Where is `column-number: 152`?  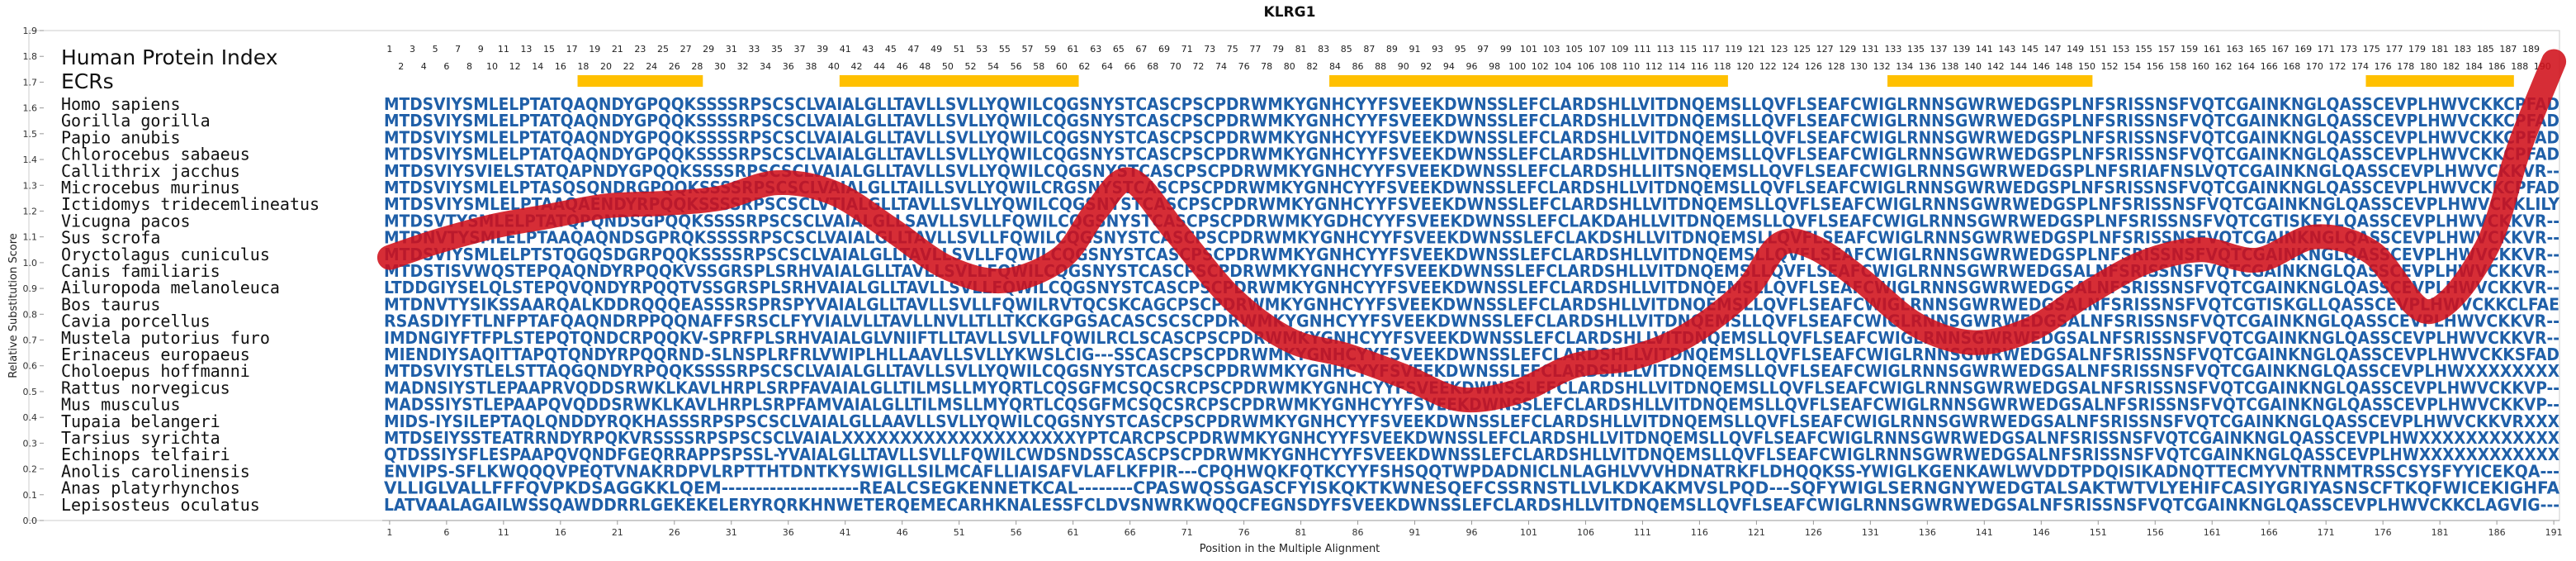
column-number: 152 is located at coordinates (2110, 66).